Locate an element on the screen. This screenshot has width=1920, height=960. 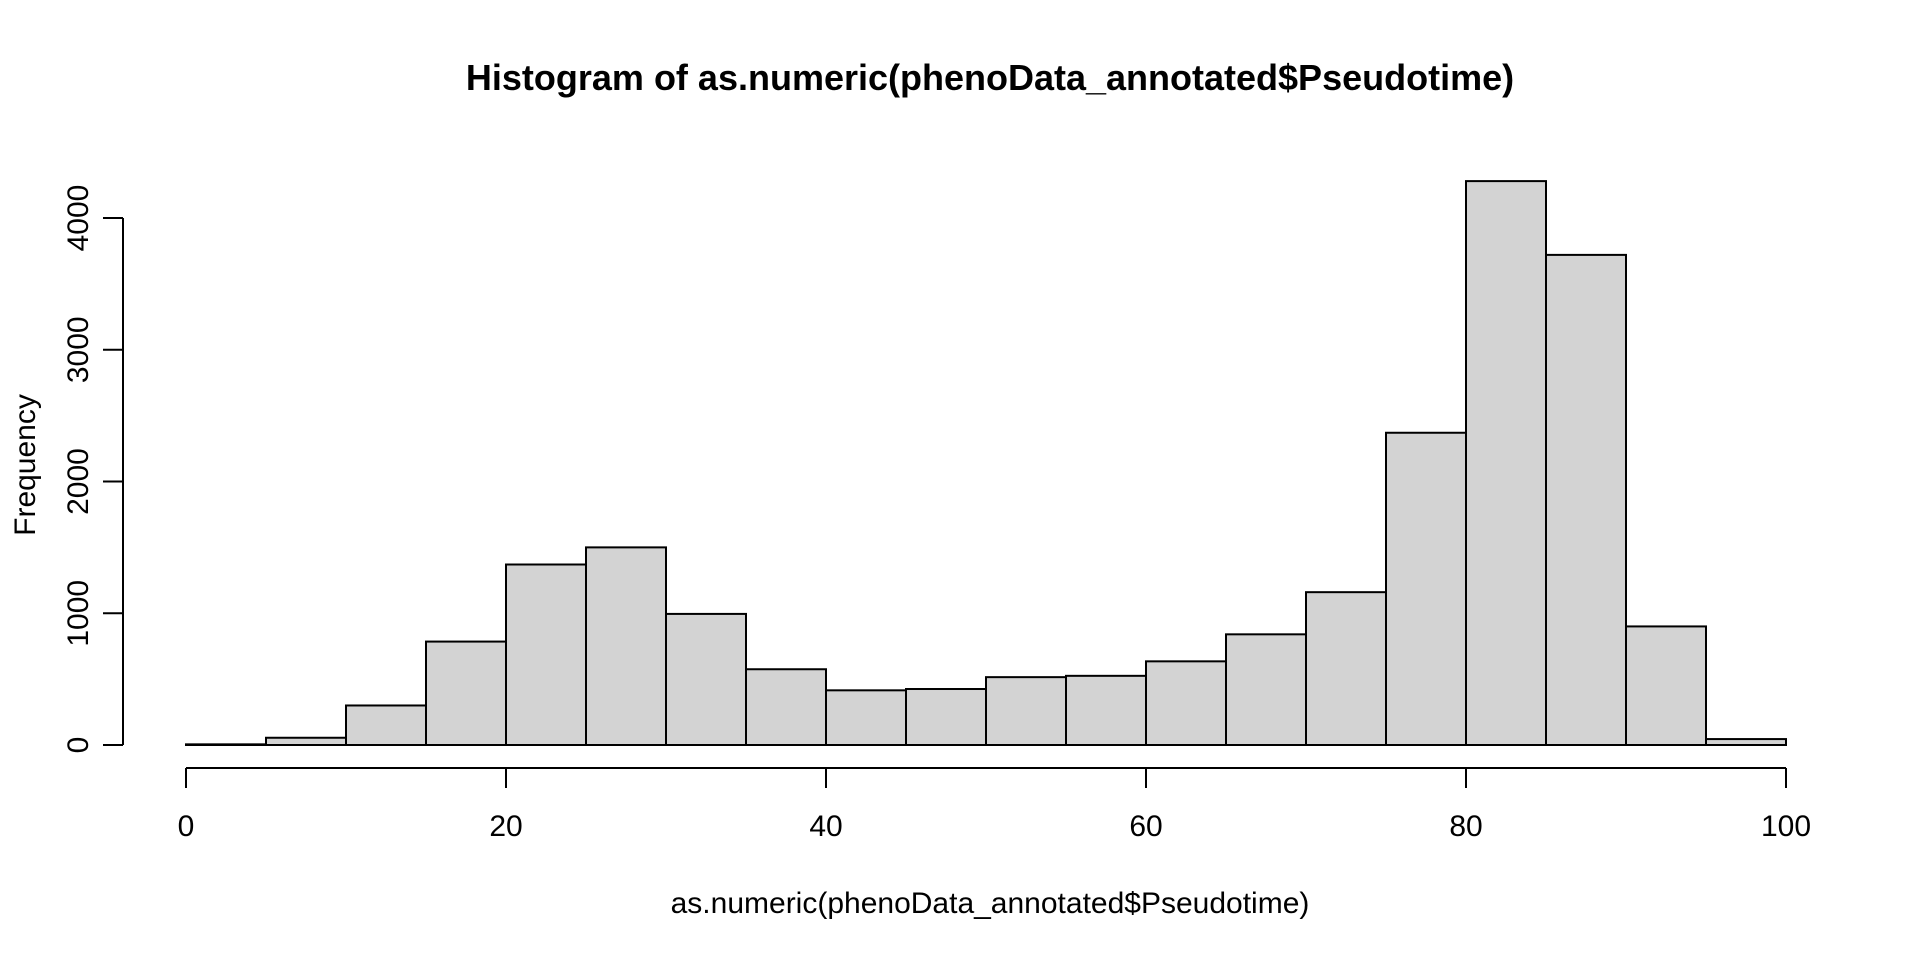
y-axis: 0 1000 2000 3000 4000 is located at coordinates (93, 469).